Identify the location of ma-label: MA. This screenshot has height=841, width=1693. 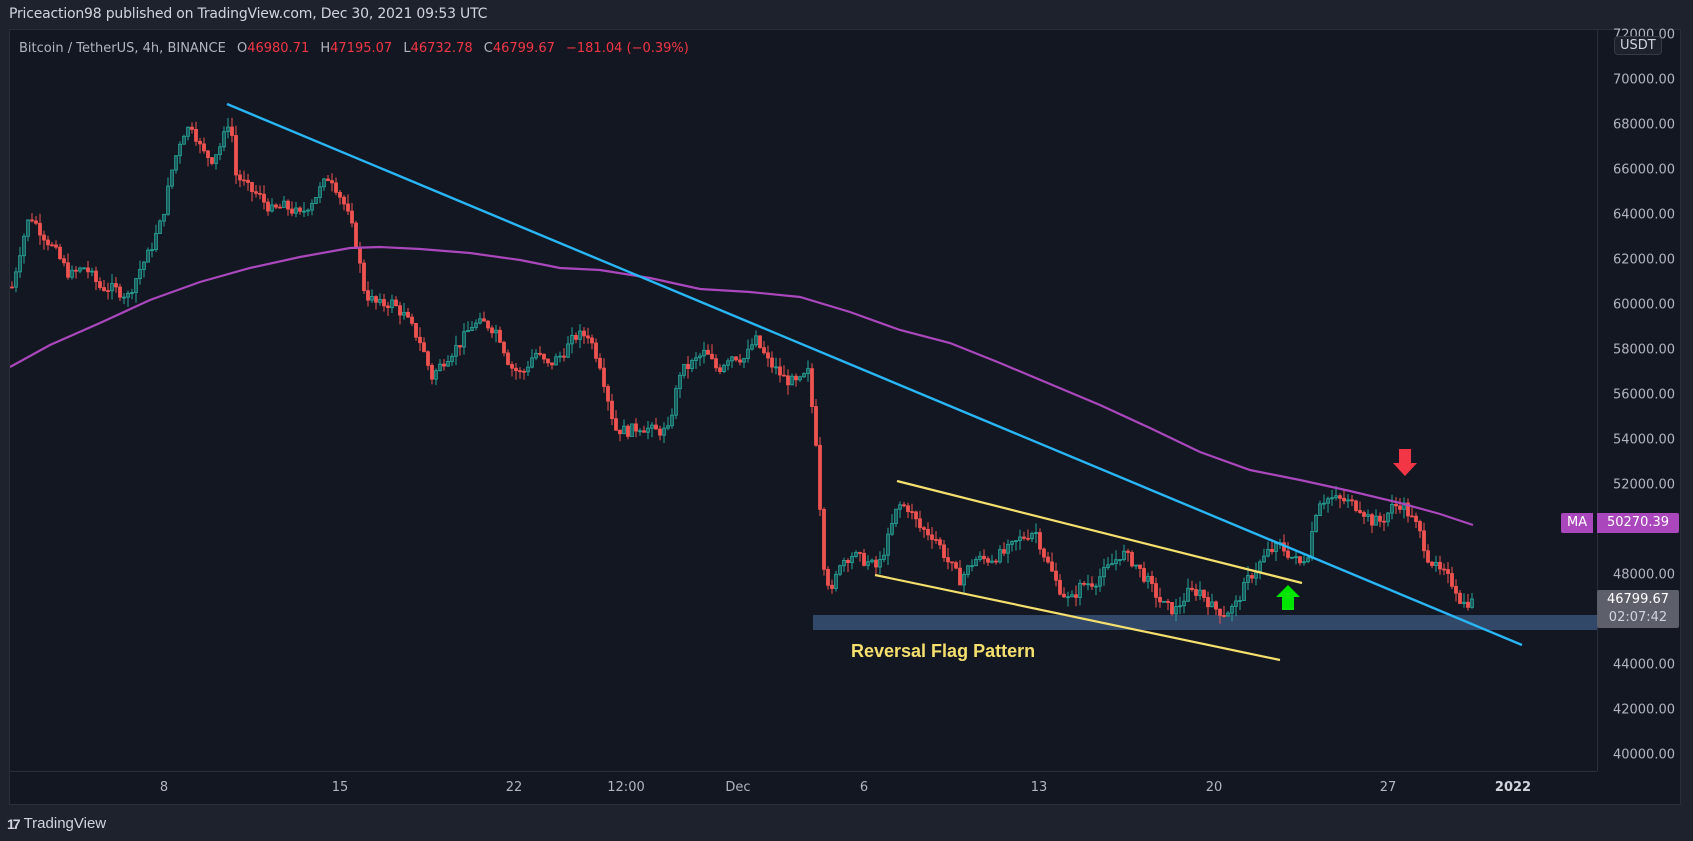
(1577, 523).